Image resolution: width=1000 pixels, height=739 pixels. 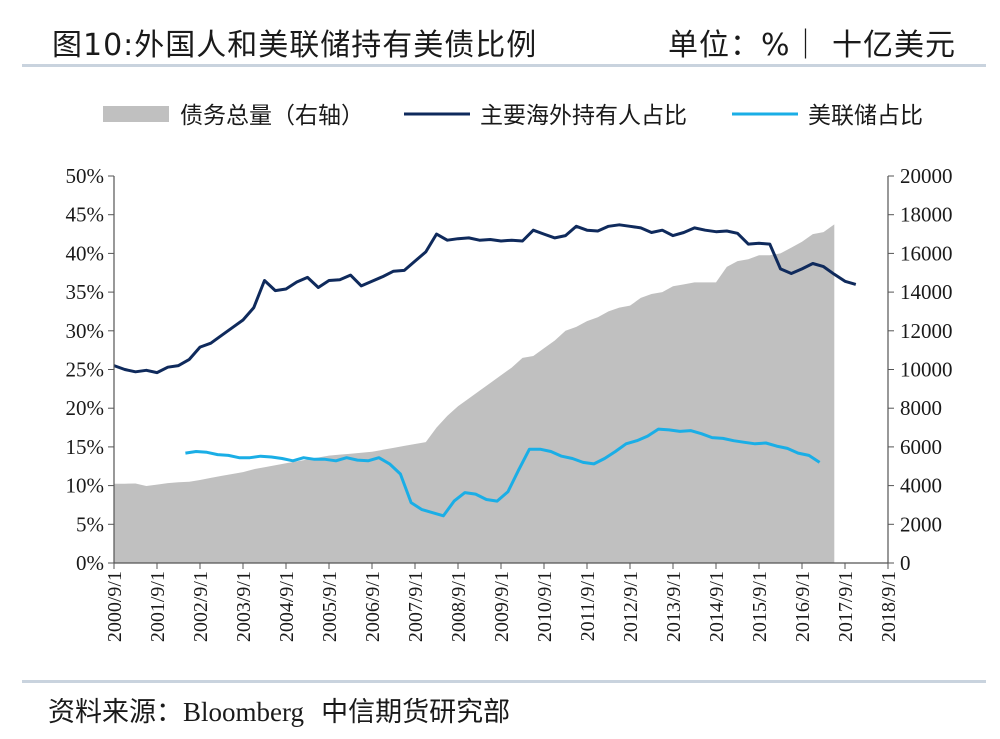 What do you see at coordinates (115, 712) in the screenshot?
I see `source-label: 资料来源：` at bounding box center [115, 712].